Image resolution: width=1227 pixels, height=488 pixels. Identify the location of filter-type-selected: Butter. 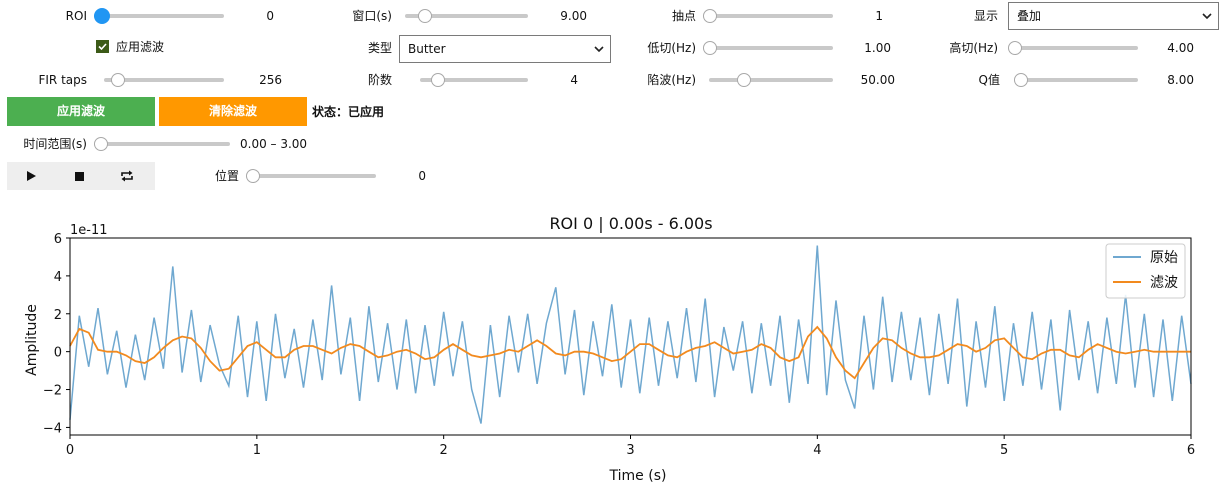
(427, 49).